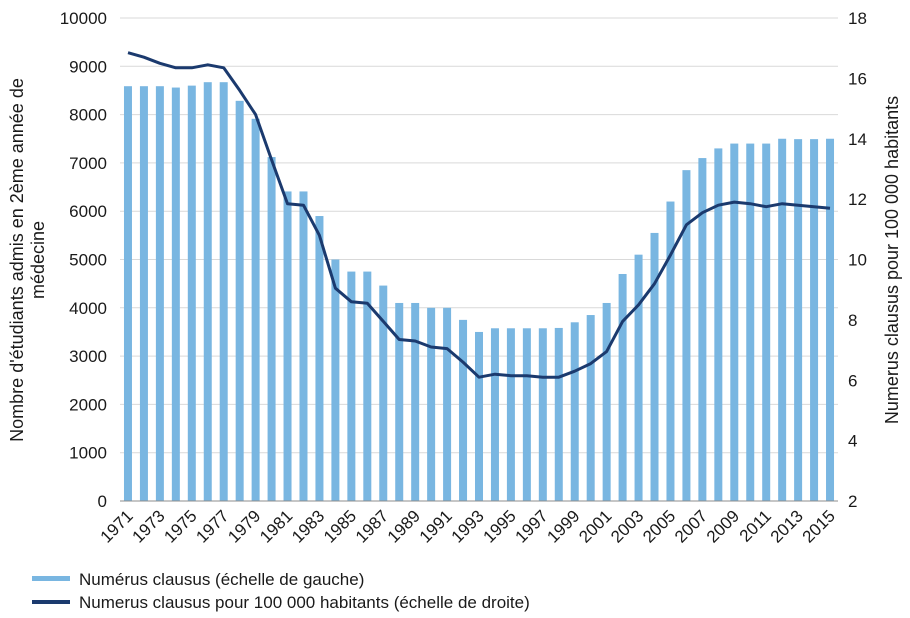  Describe the element at coordinates (531, 526) in the screenshot. I see `x-tick-label: 1997` at that location.